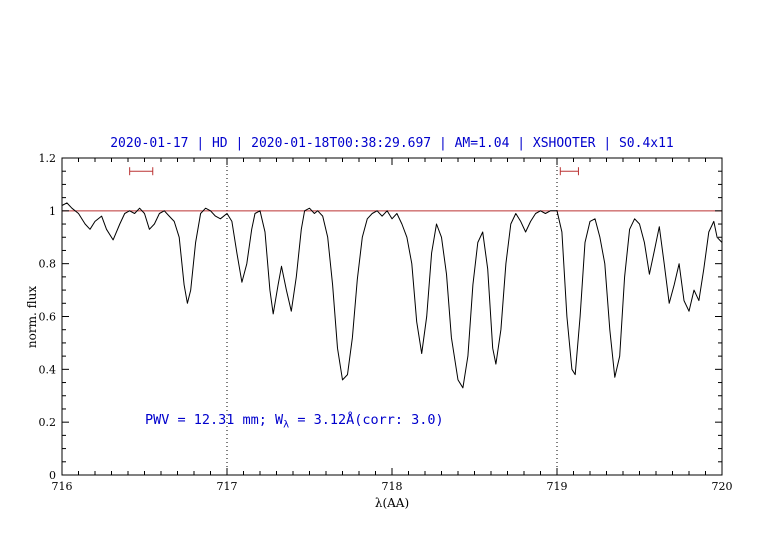 The image size is (782, 542). Describe the element at coordinates (227, 486) in the screenshot. I see `x-tick-label: 717` at that location.